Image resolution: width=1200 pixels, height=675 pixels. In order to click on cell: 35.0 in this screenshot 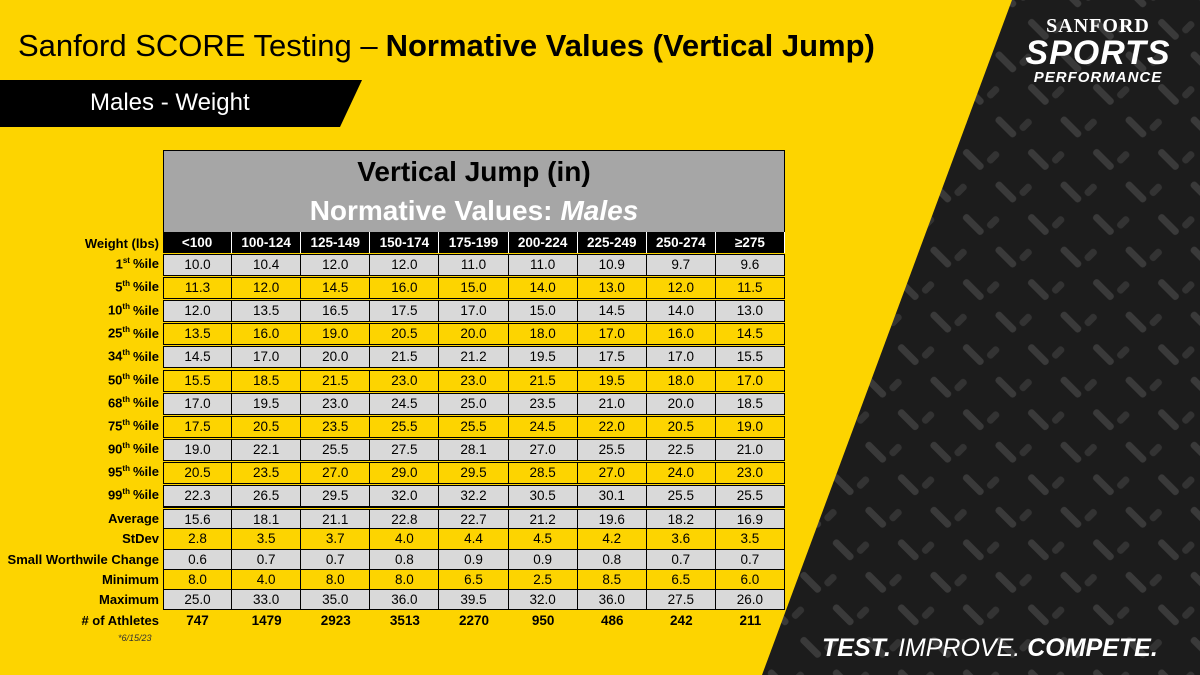, I will do `click(336, 600)`.